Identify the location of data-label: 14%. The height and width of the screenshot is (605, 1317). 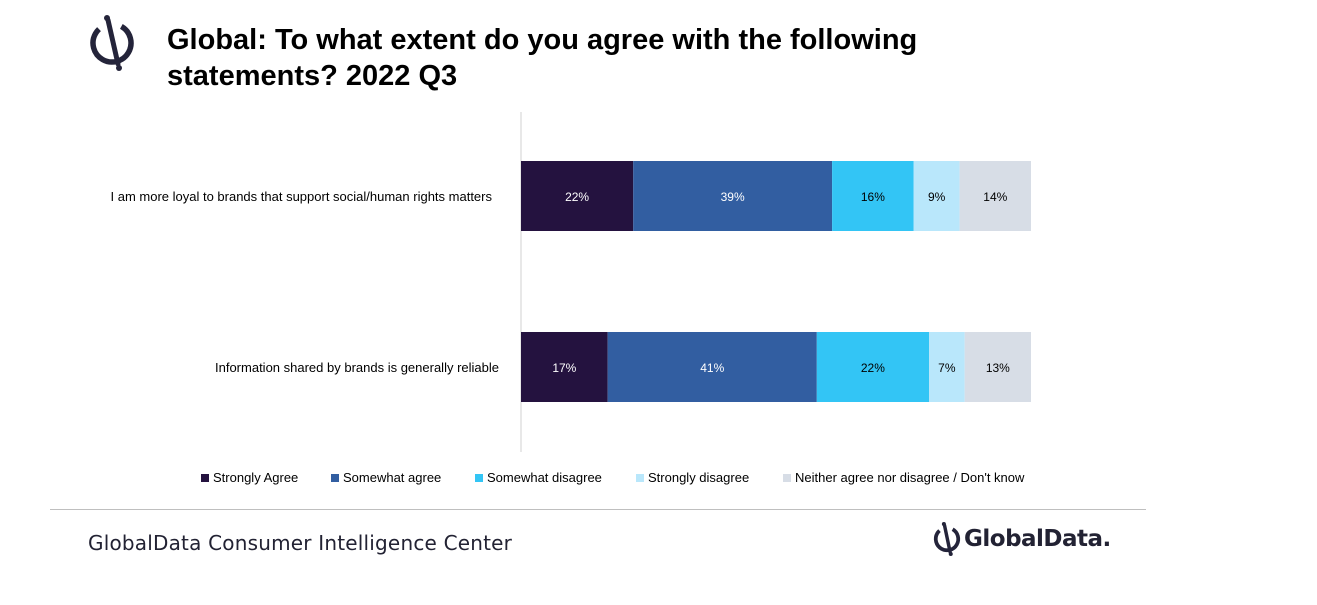
(995, 197).